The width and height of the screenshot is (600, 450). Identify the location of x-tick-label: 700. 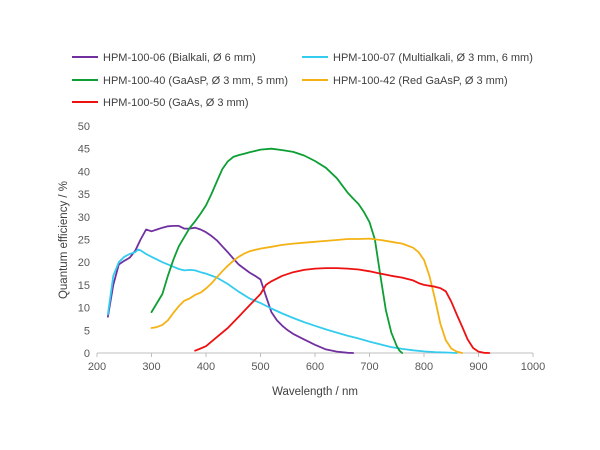
(369, 367).